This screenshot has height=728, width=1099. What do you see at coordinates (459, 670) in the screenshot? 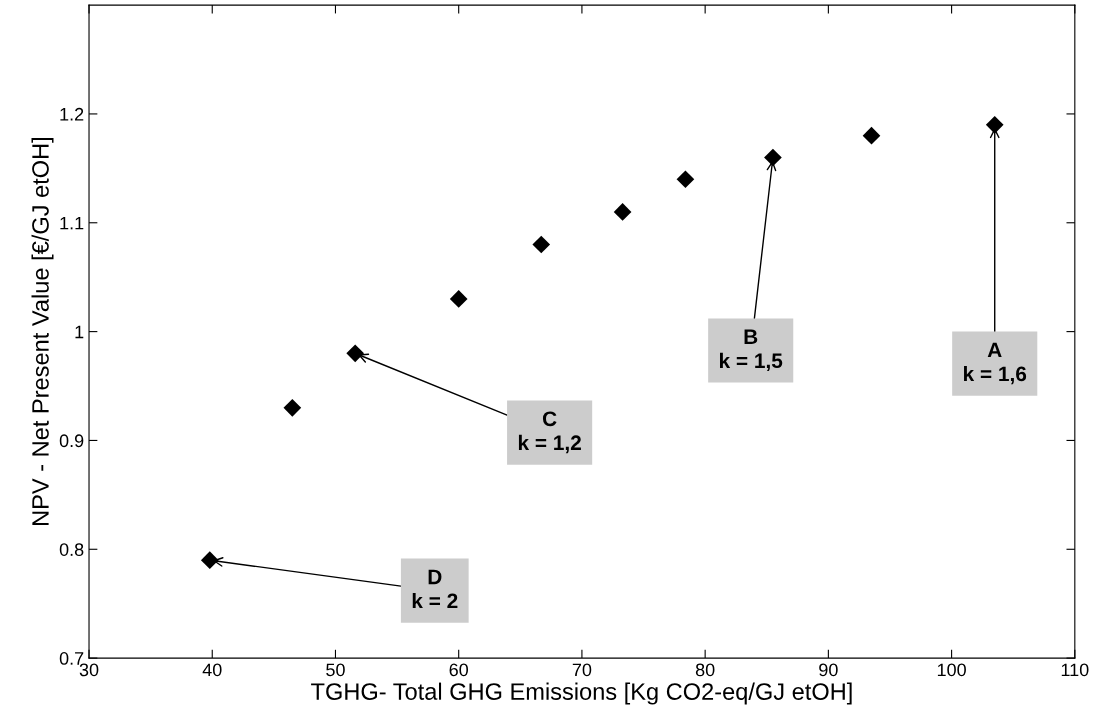
I see `x-tick-label: 60` at bounding box center [459, 670].